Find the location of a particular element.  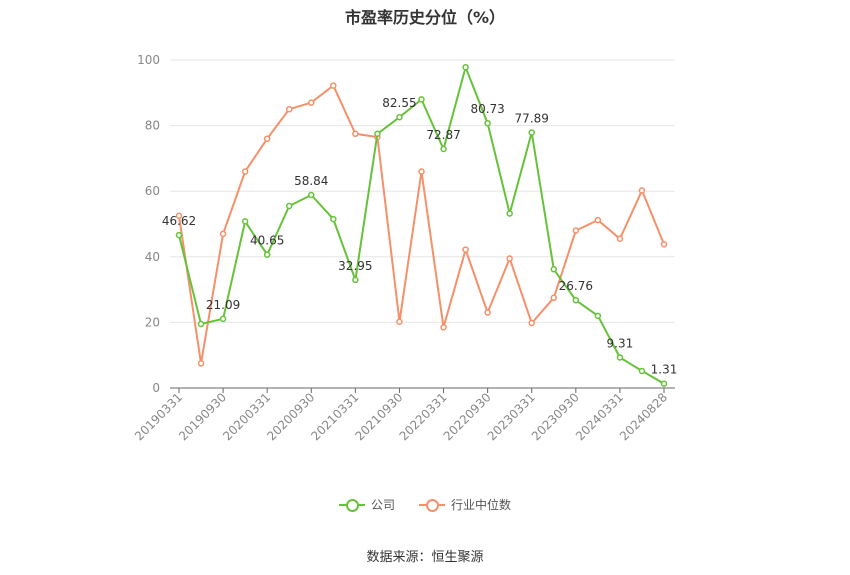

data-label: 9.31 is located at coordinates (620, 343).